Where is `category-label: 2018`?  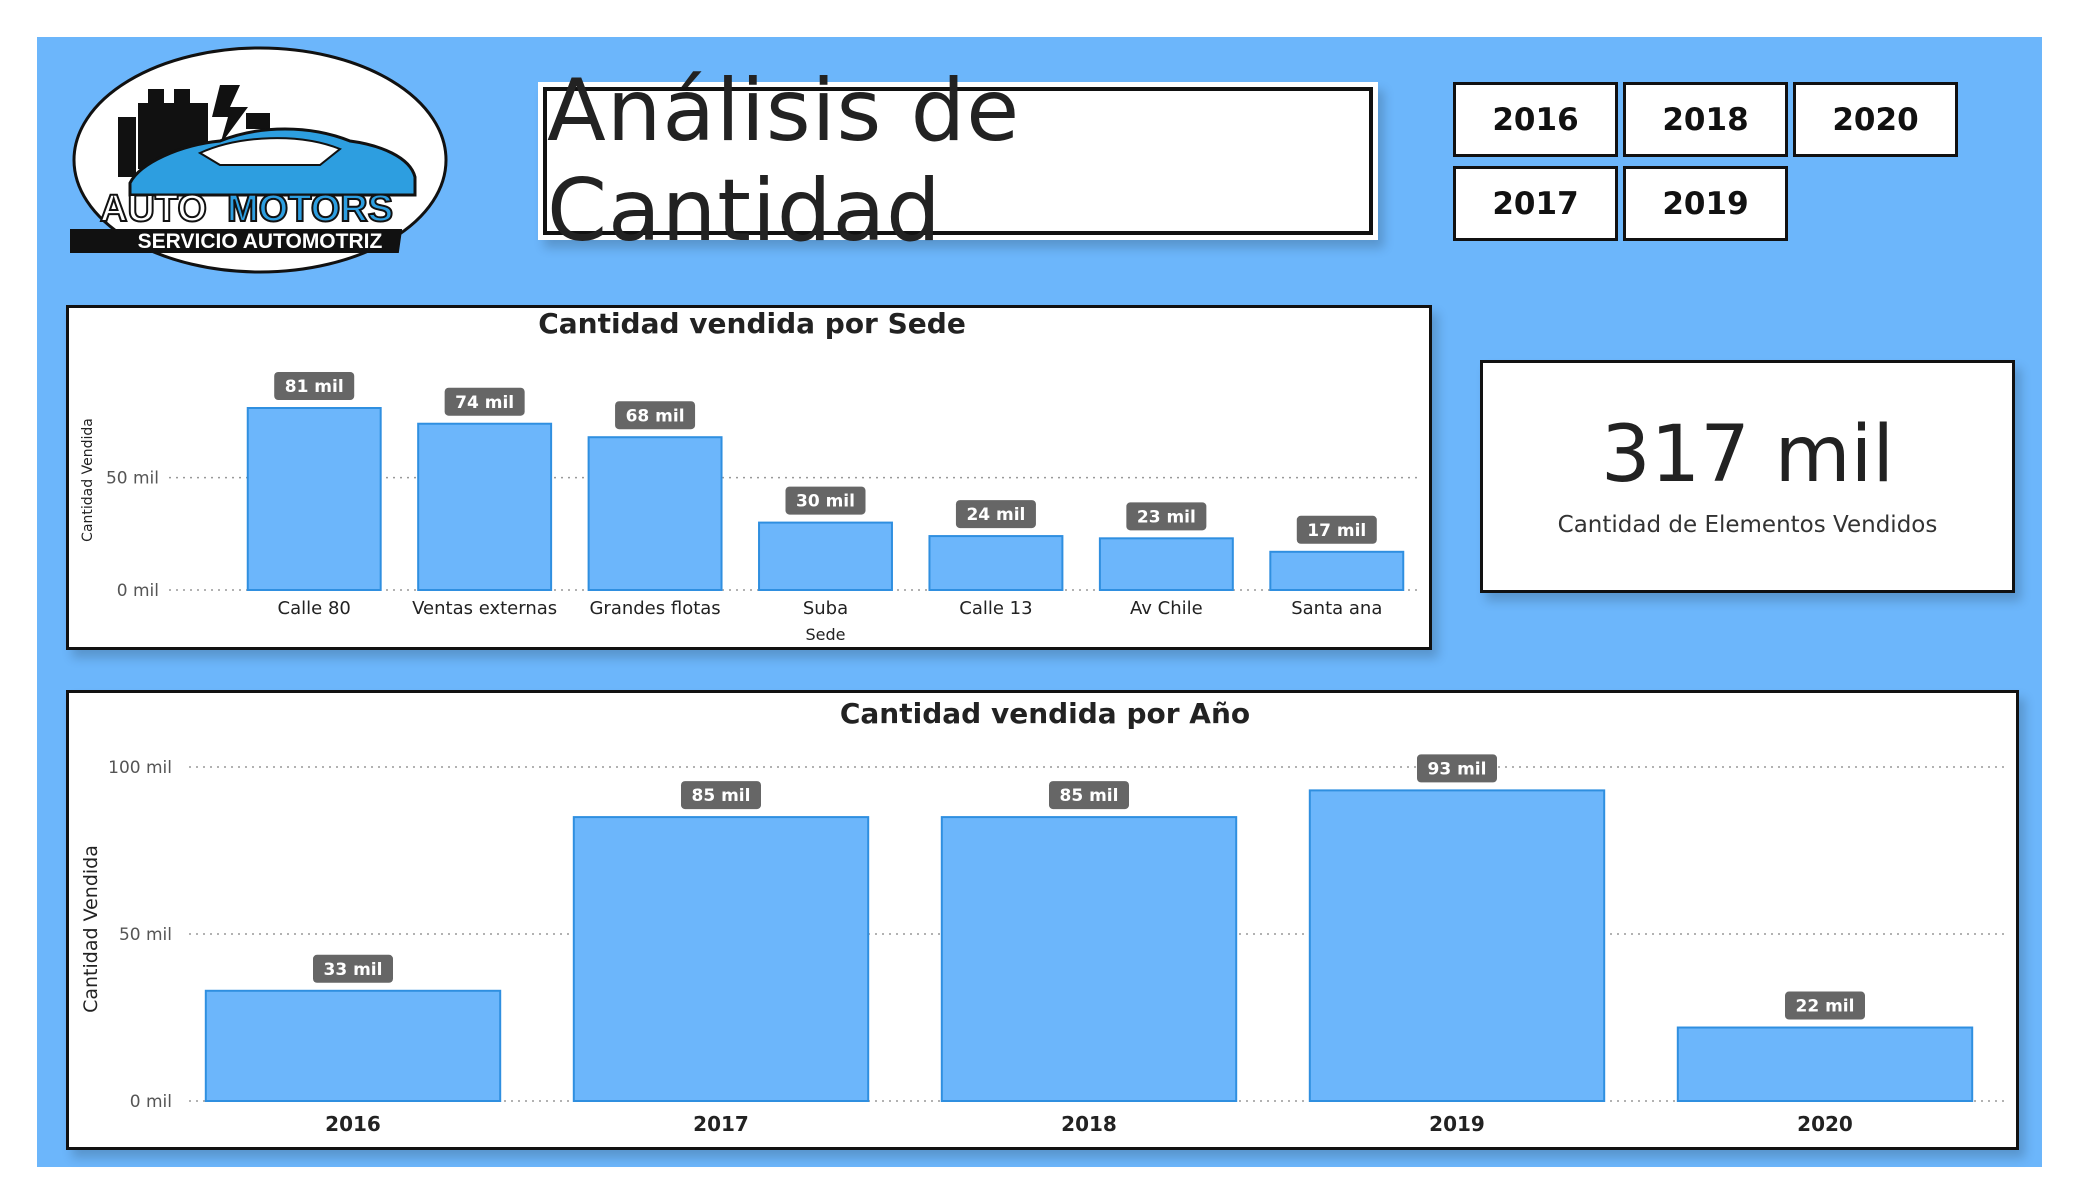 category-label: 2018 is located at coordinates (1089, 1124).